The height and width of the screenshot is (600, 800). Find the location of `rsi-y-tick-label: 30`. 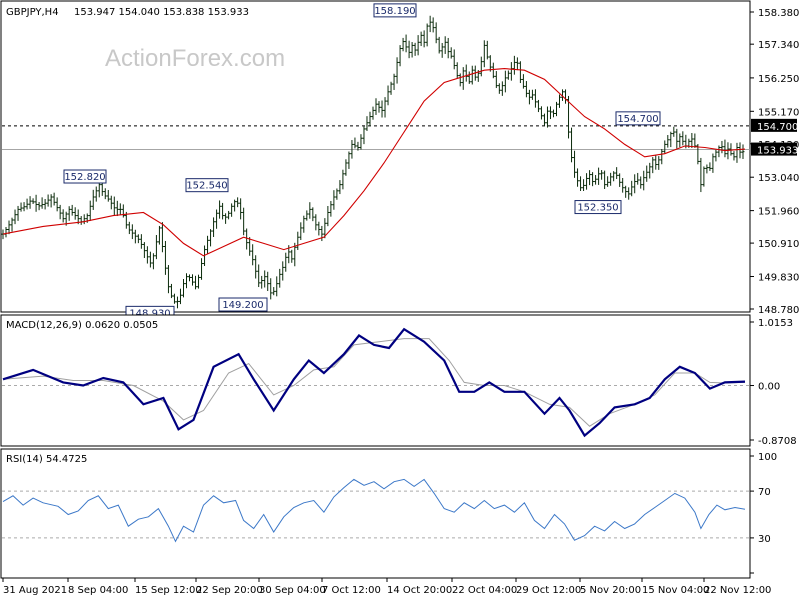

rsi-y-tick-label: 30 is located at coordinates (764, 539).